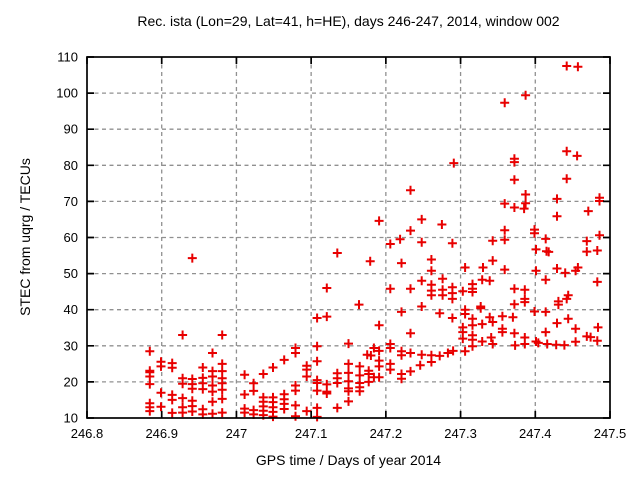 The width and height of the screenshot is (640, 480). Describe the element at coordinates (71, 165) in the screenshot. I see `y-tick-label: 80` at that location.